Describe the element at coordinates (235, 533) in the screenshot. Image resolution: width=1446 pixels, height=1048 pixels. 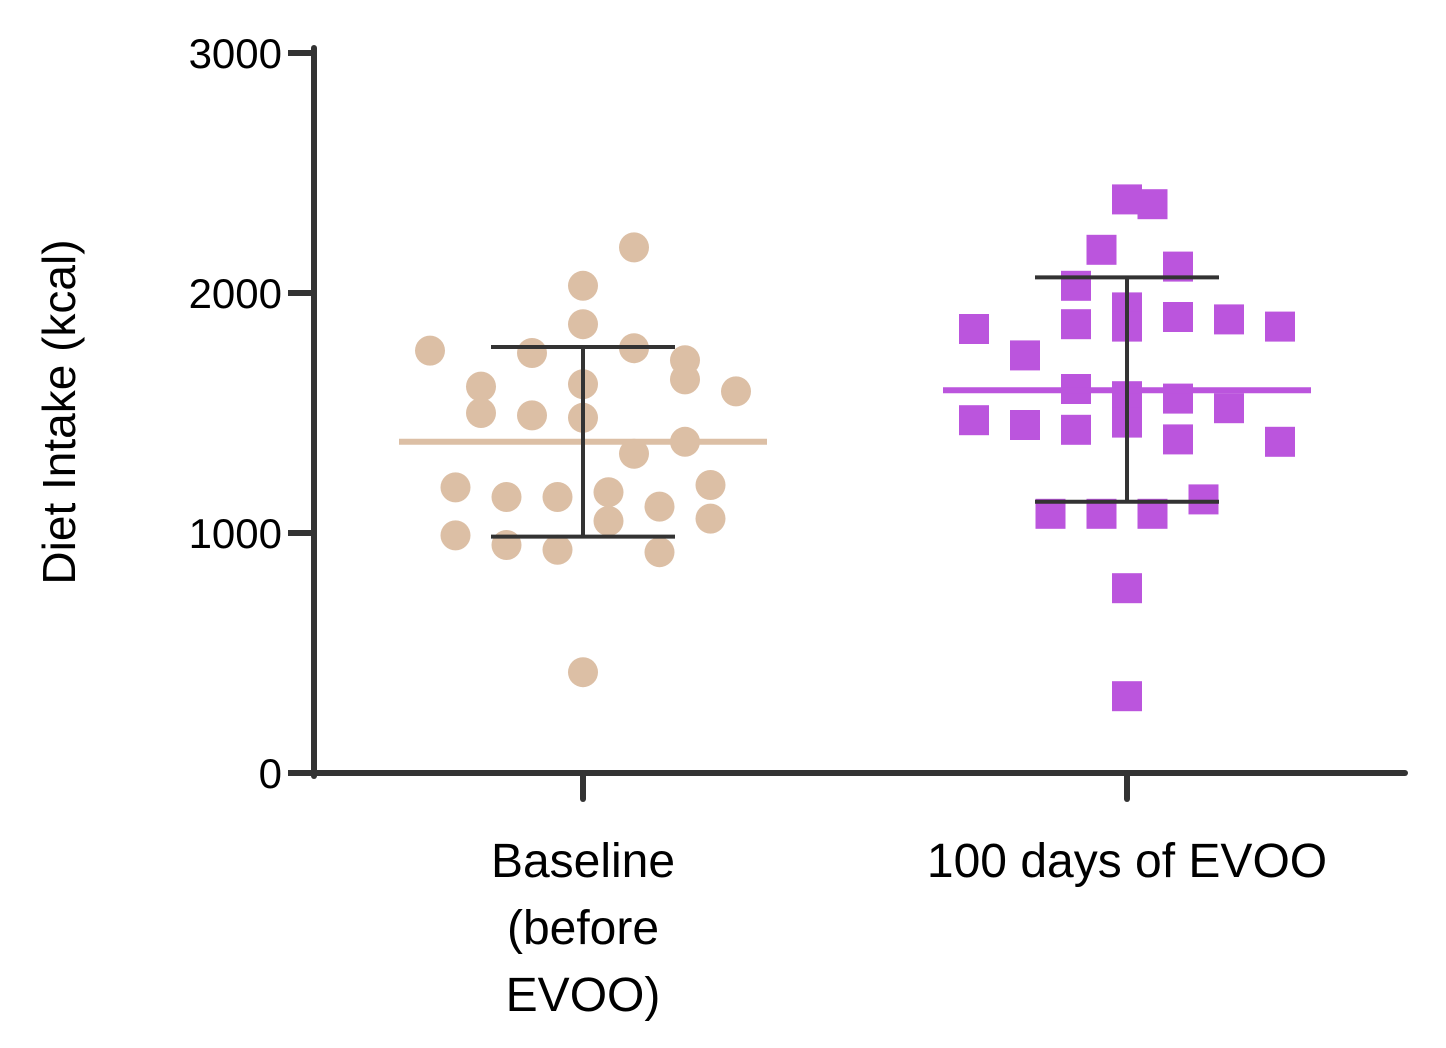
I see `y-tick-label: 1000` at that location.